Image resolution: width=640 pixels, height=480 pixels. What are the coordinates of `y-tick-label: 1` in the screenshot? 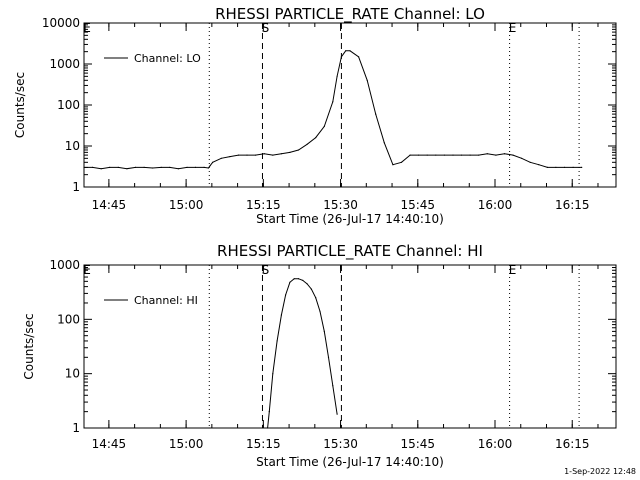 It's located at (76, 428).